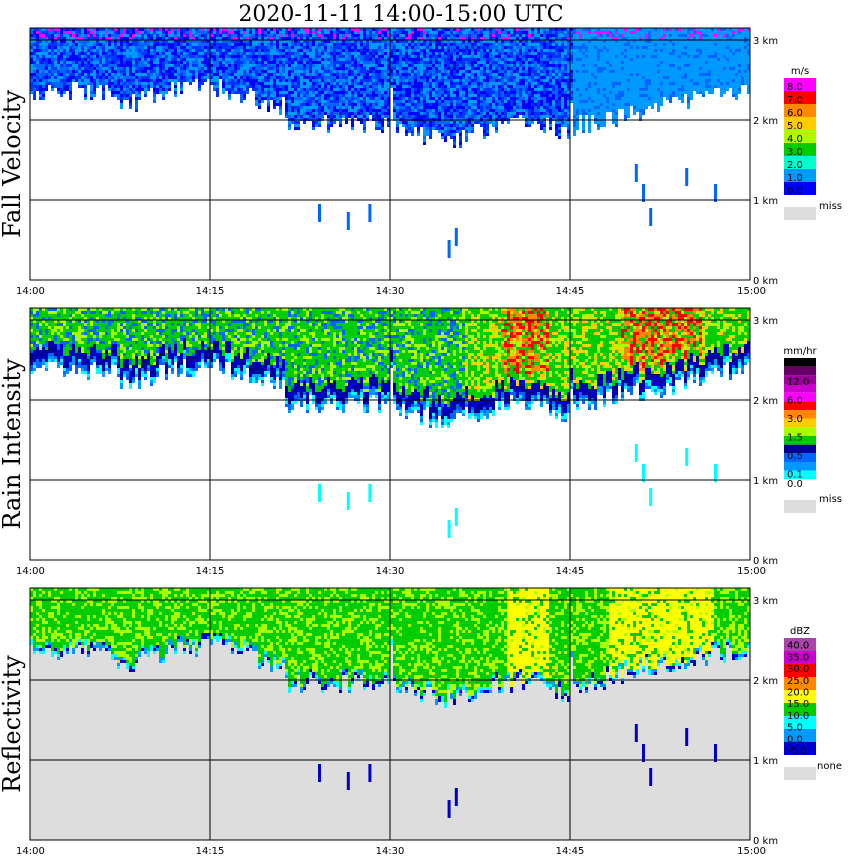  What do you see at coordinates (800, 631) in the screenshot?
I see `colorbar-unit: dBZ` at bounding box center [800, 631].